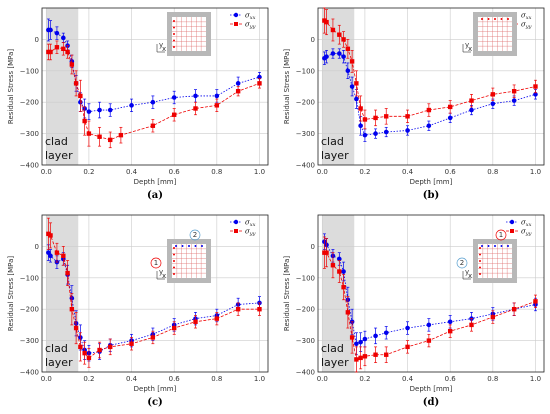 Image resolution: width=550 pixels, height=414 pixels. I want to click on x-axis-label: Depth [mm], so click(431, 389).